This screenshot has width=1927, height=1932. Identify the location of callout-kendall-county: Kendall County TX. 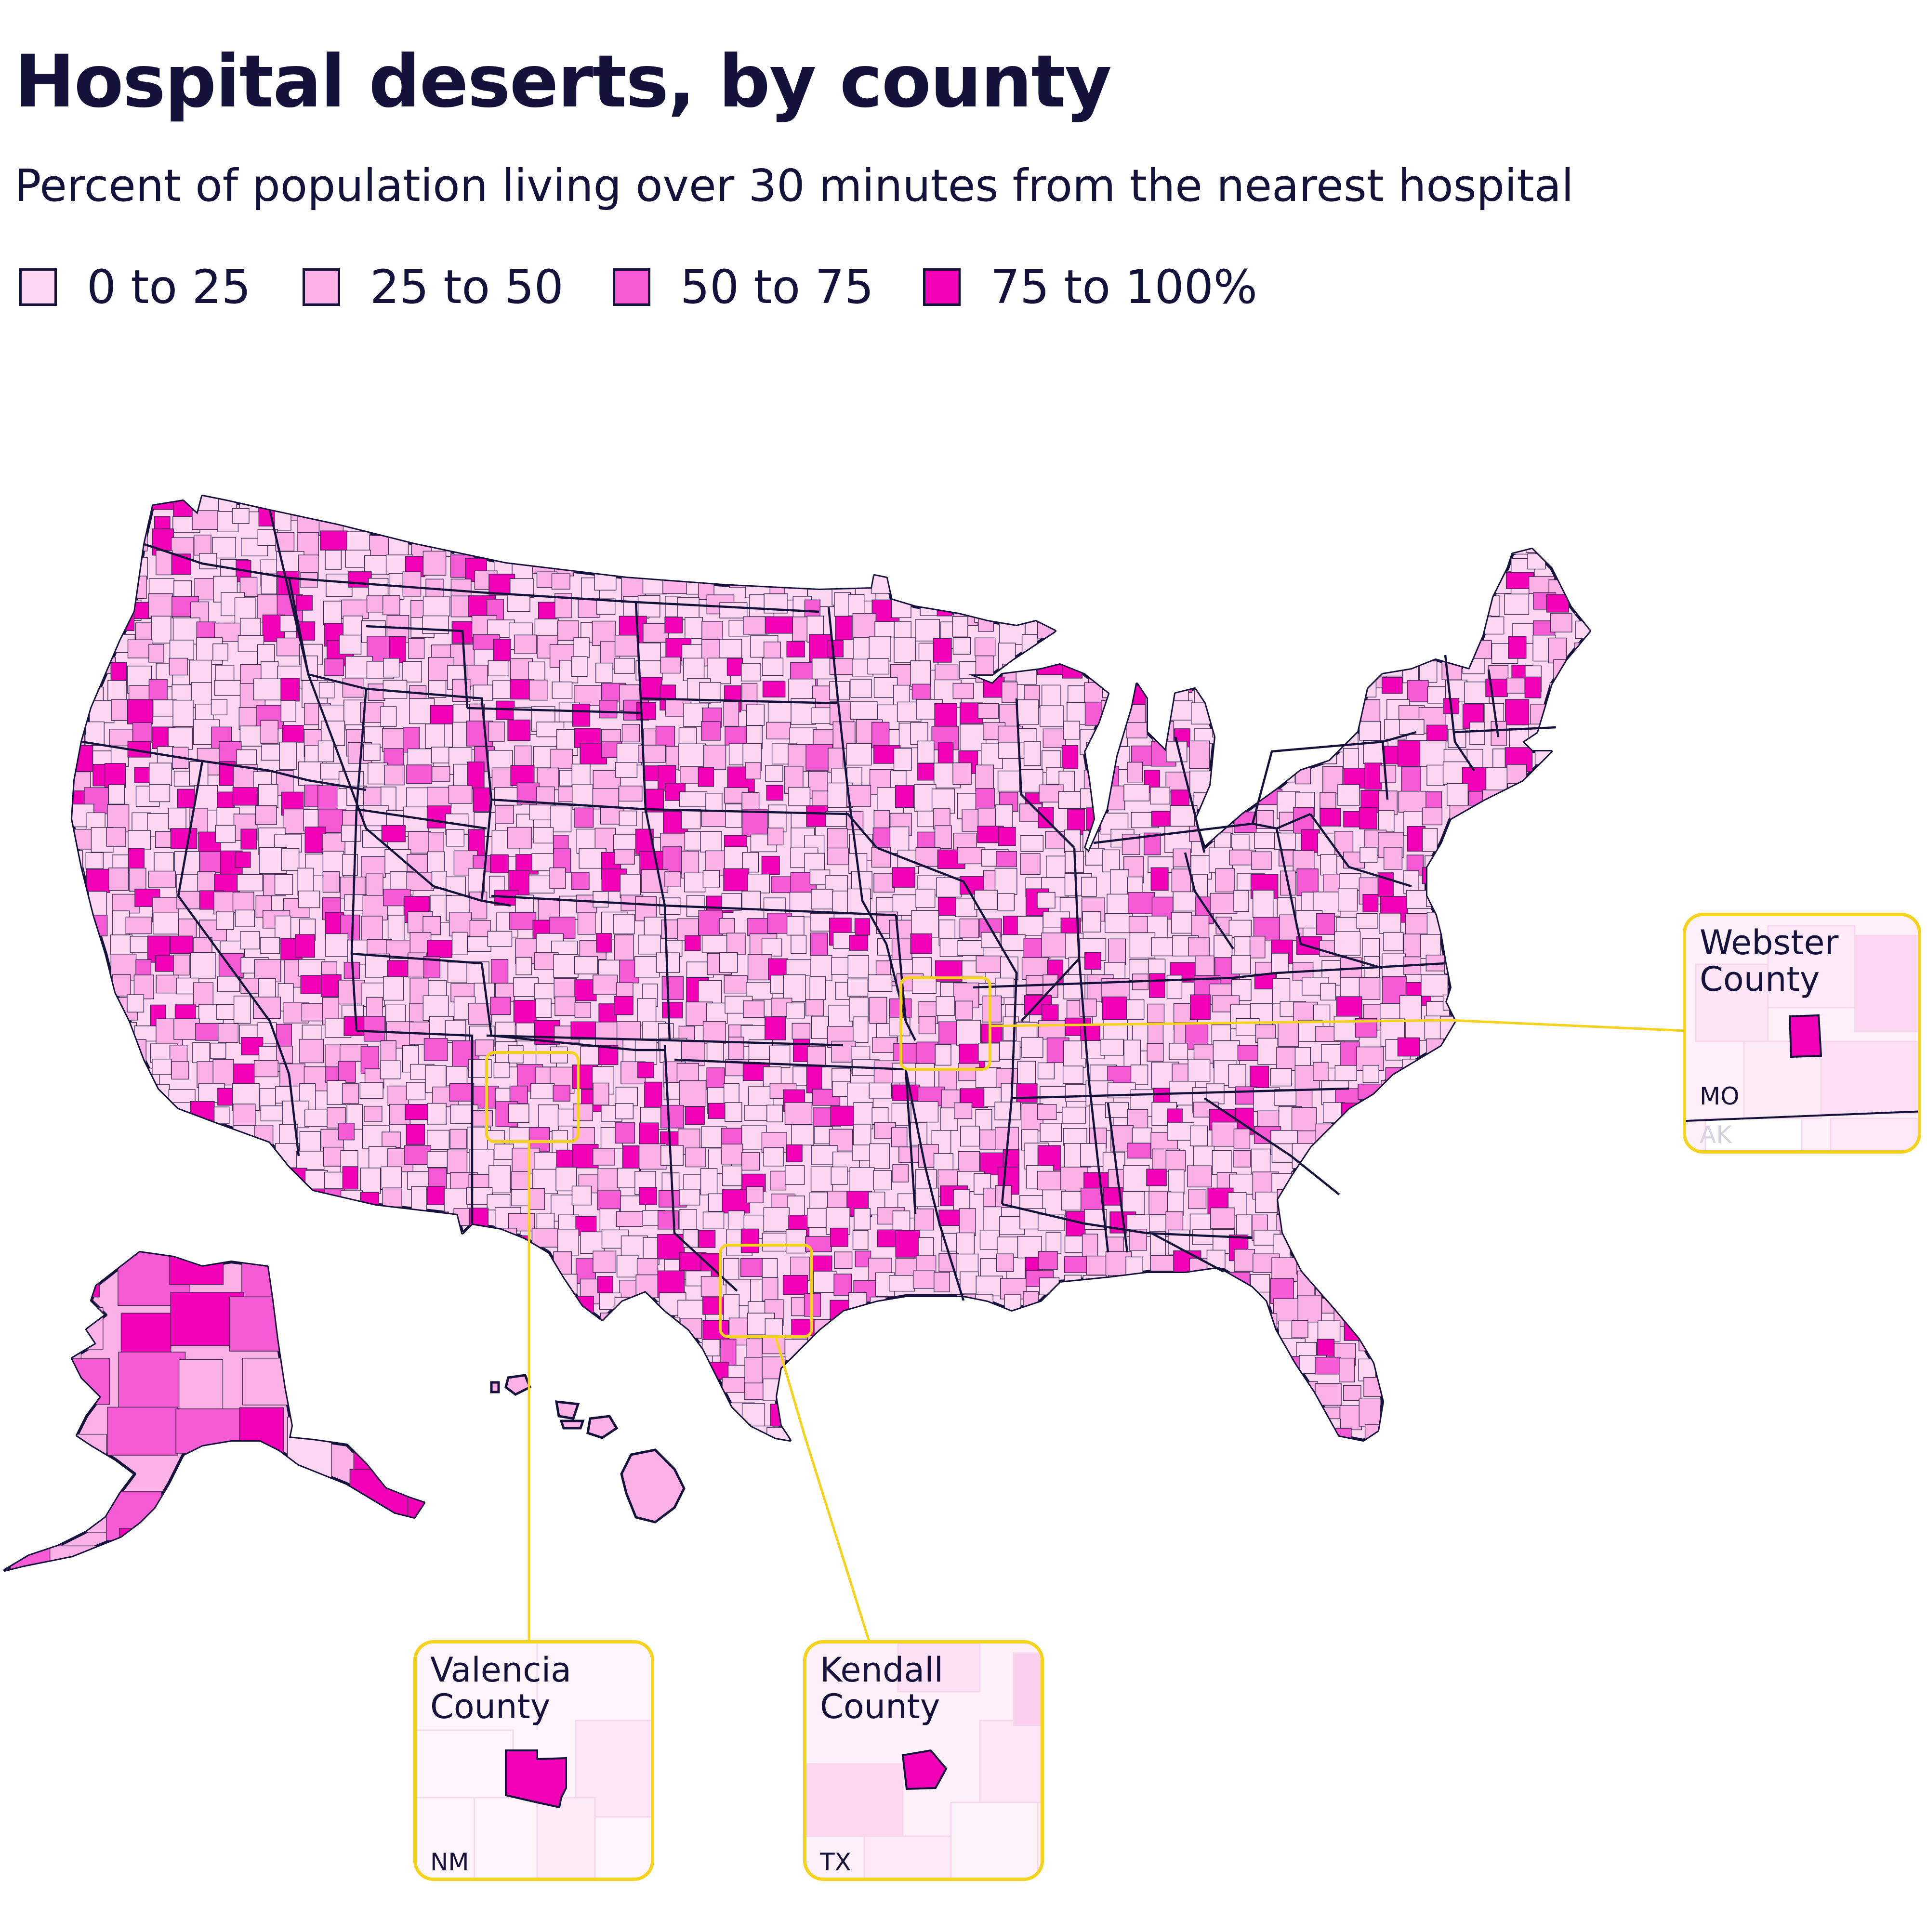
(923, 1761).